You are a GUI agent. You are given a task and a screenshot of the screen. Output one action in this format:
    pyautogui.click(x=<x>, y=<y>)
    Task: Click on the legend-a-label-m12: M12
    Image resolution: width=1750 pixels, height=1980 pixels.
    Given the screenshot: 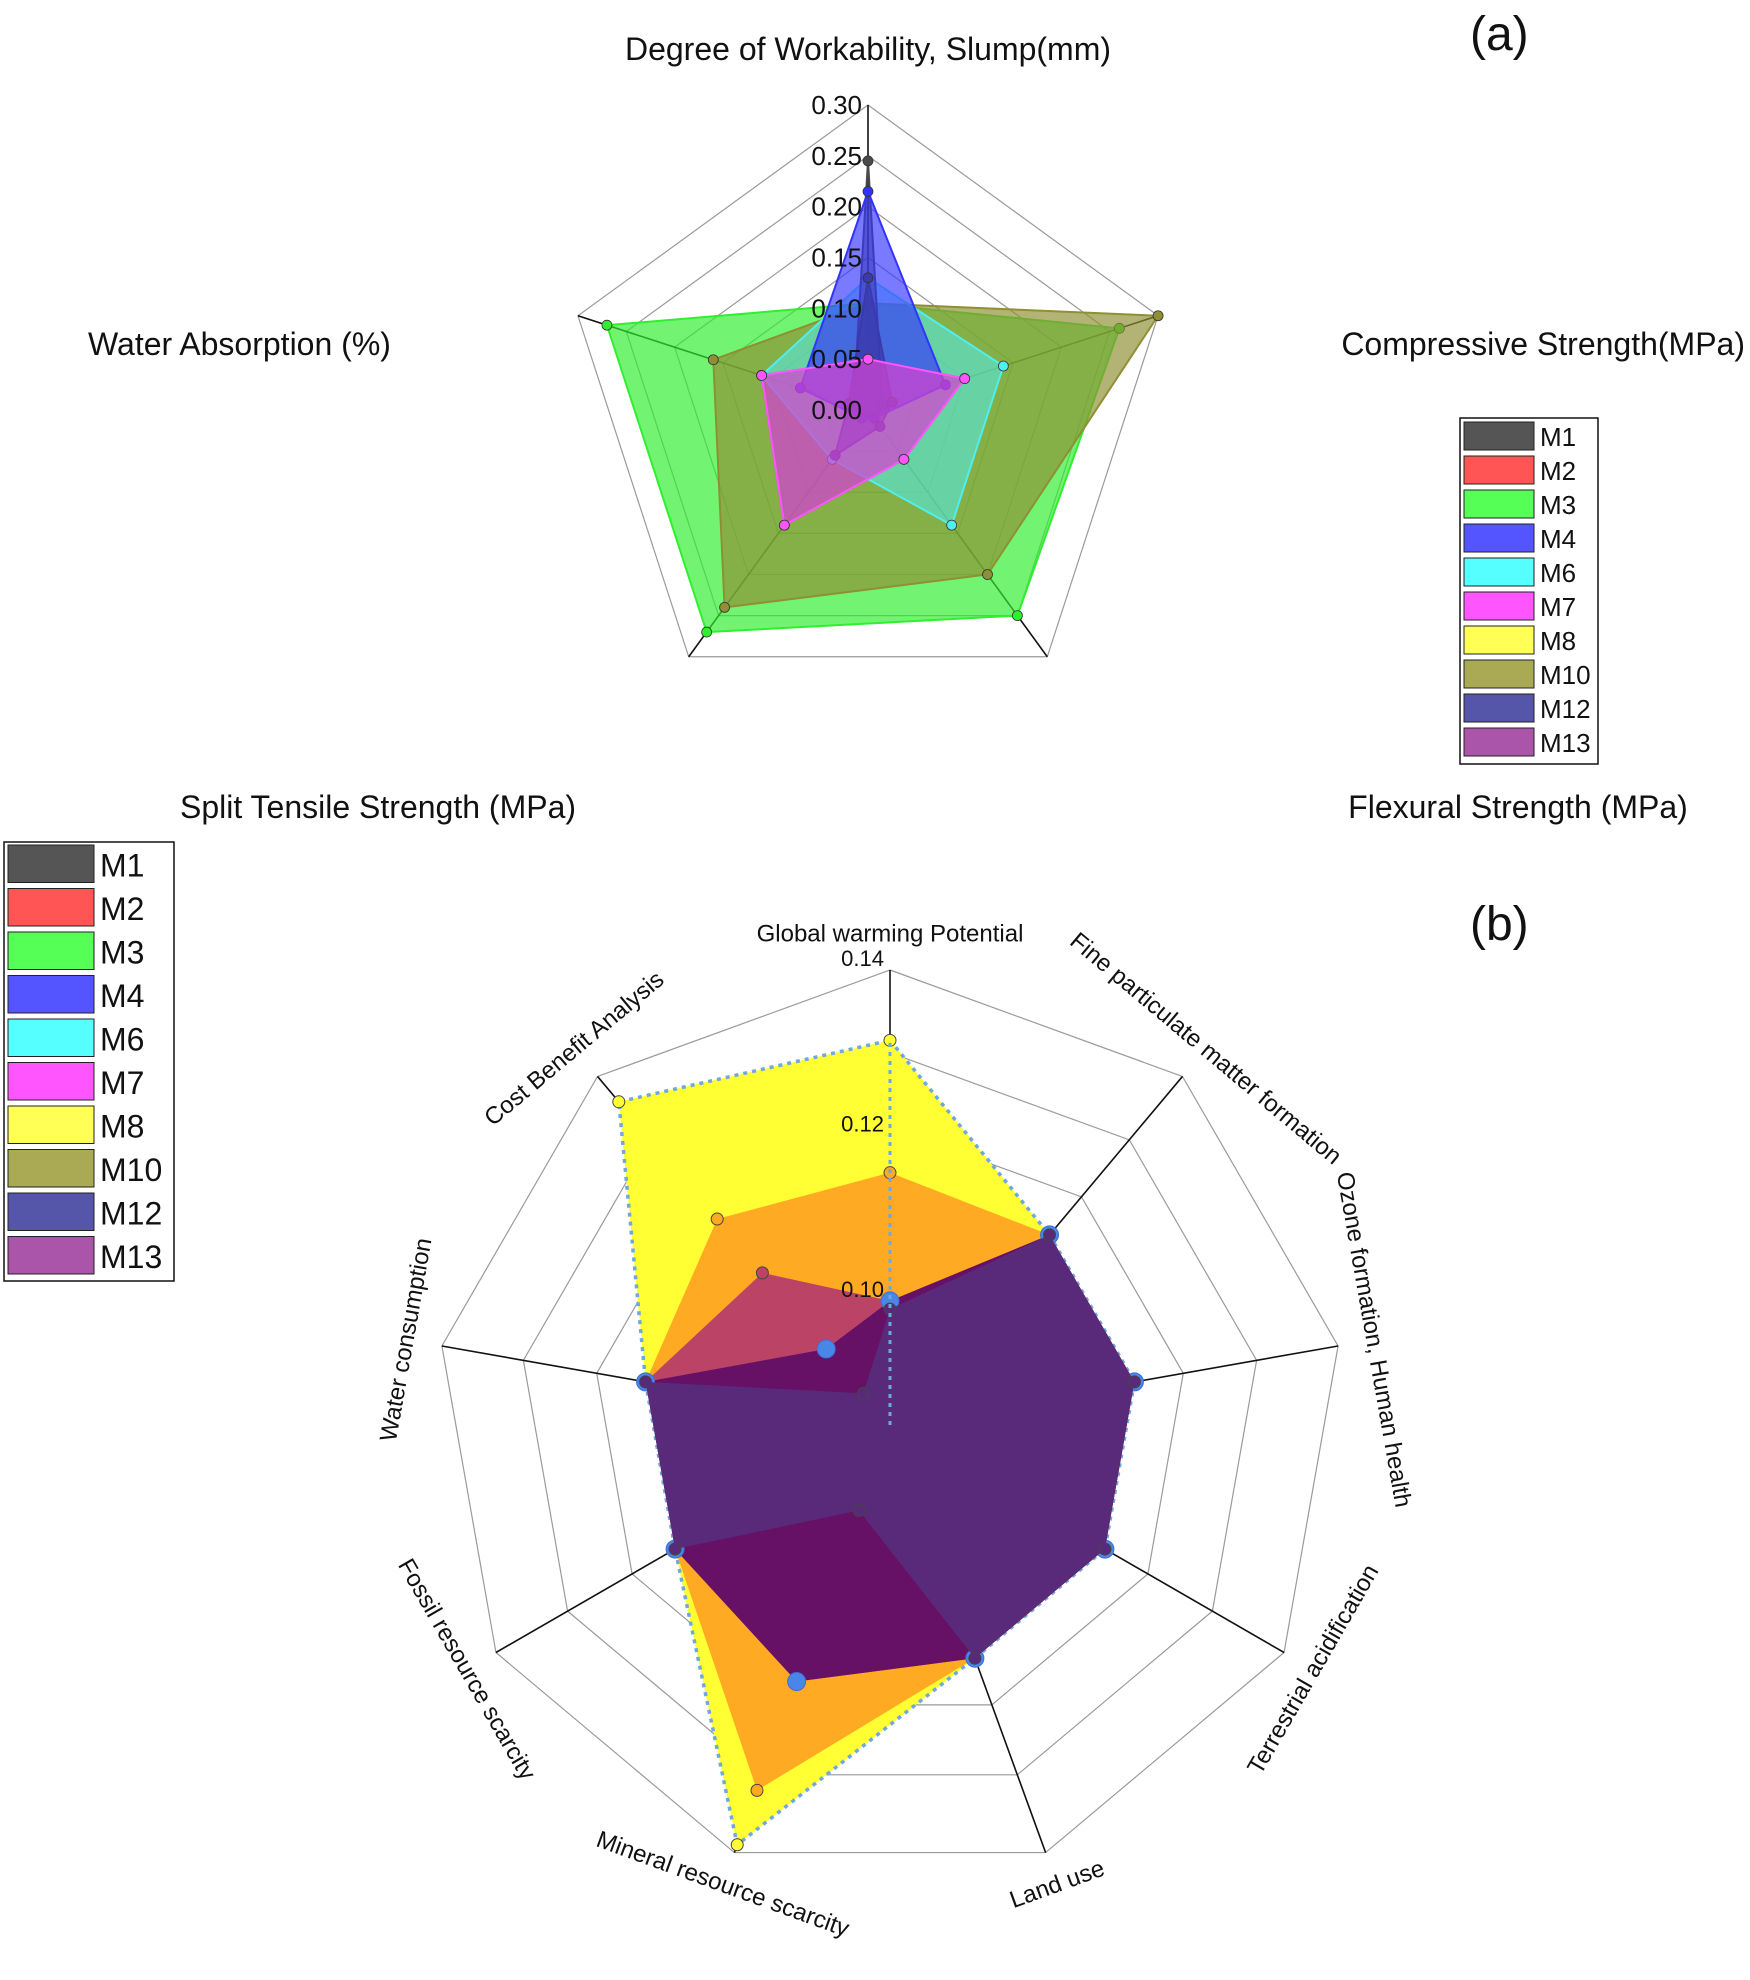 What is the action you would take?
    pyautogui.click(x=1565, y=709)
    